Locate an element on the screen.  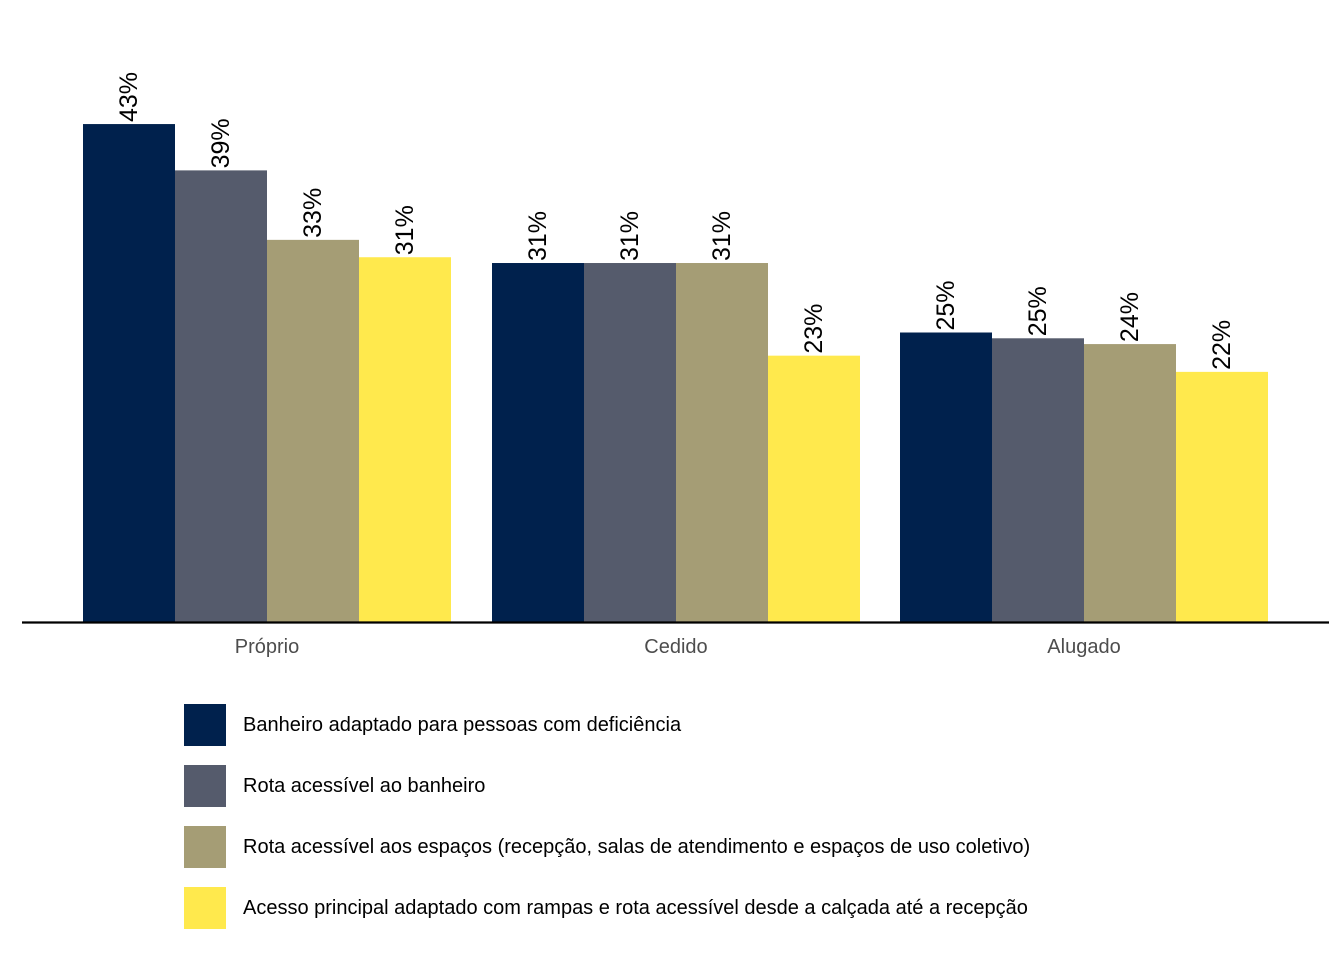
value-label: 39% is located at coordinates (221, 143).